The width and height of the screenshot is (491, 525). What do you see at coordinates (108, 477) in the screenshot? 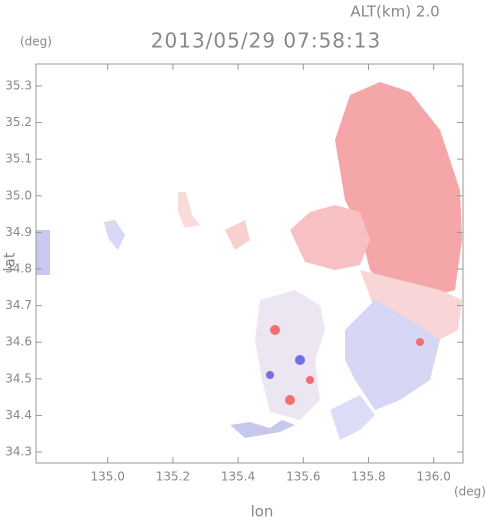
I see `x-tick-label: 135.0` at bounding box center [108, 477].